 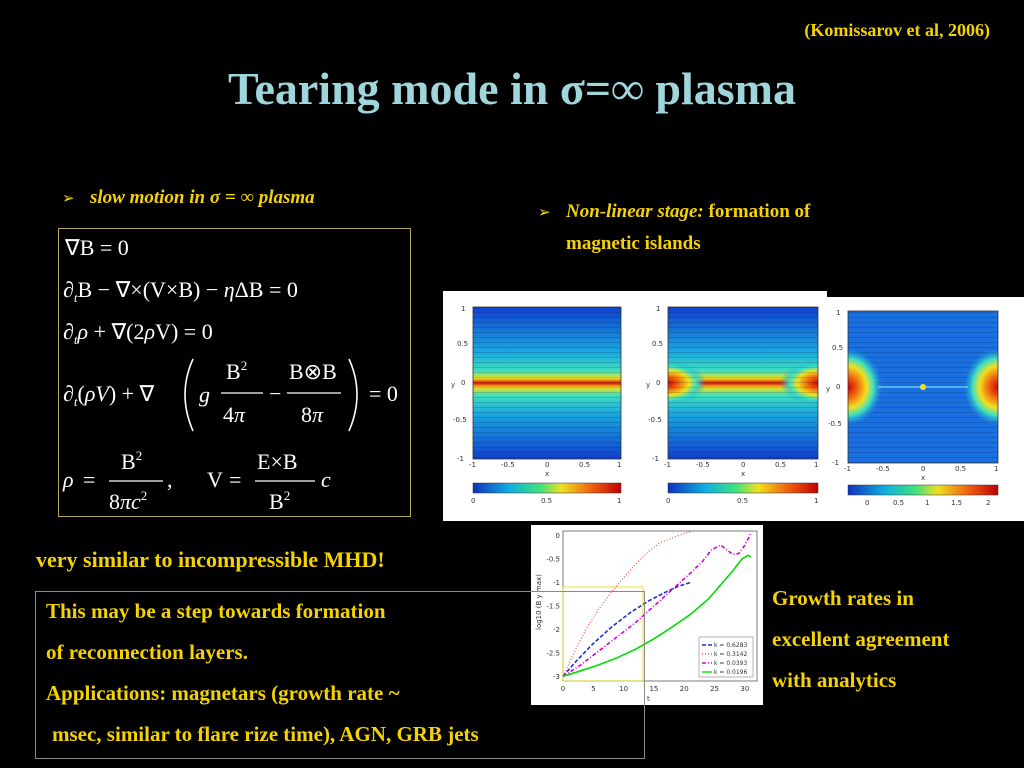 I want to click on svg-text: B⊗B, so click(x=313, y=371).